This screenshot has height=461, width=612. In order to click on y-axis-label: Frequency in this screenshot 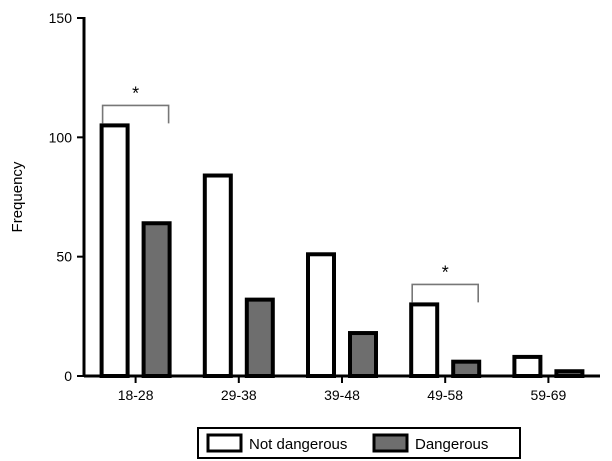, I will do `click(17, 196)`.